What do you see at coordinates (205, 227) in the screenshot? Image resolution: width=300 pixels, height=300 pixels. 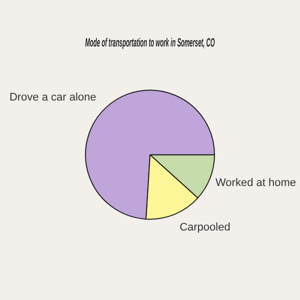 I see `slice-label: Carpooled` at bounding box center [205, 227].